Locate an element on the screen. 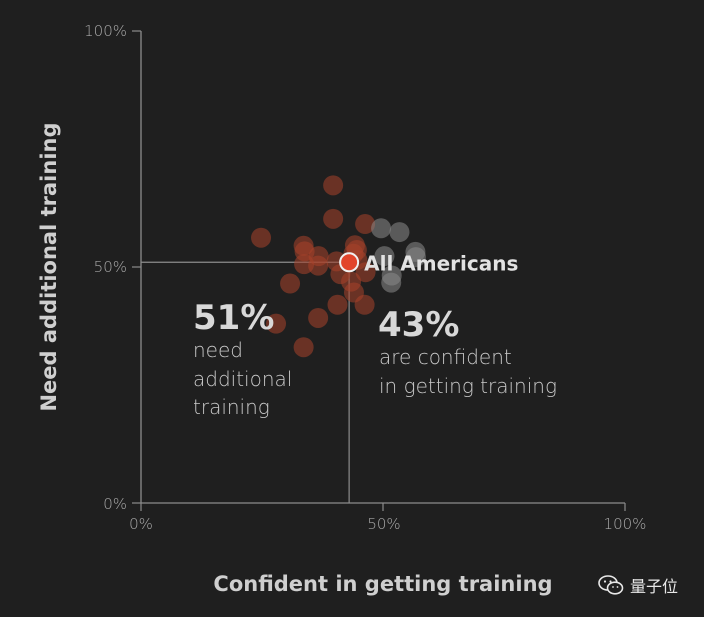  highlight-group: All Americans is located at coordinates (428, 263).